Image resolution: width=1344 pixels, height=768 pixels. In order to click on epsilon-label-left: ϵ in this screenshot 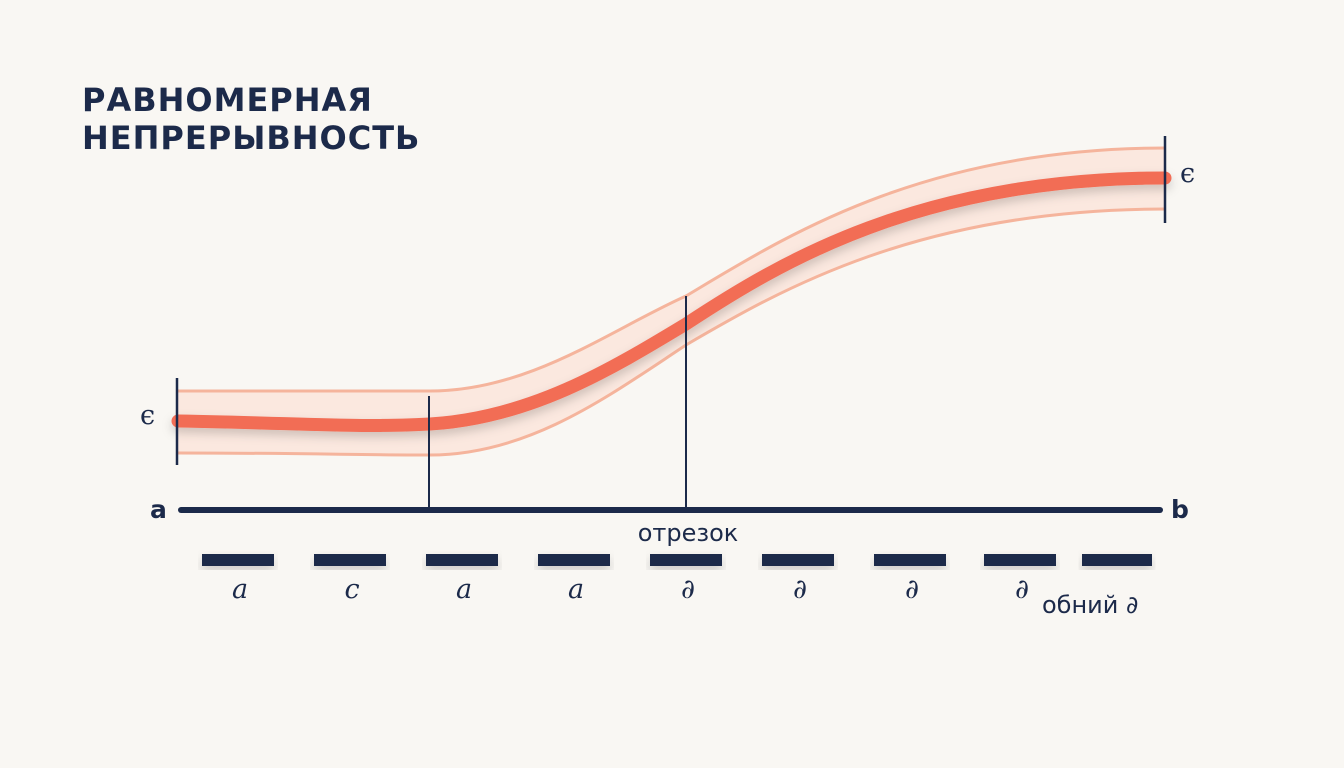, I will do `click(147, 415)`.